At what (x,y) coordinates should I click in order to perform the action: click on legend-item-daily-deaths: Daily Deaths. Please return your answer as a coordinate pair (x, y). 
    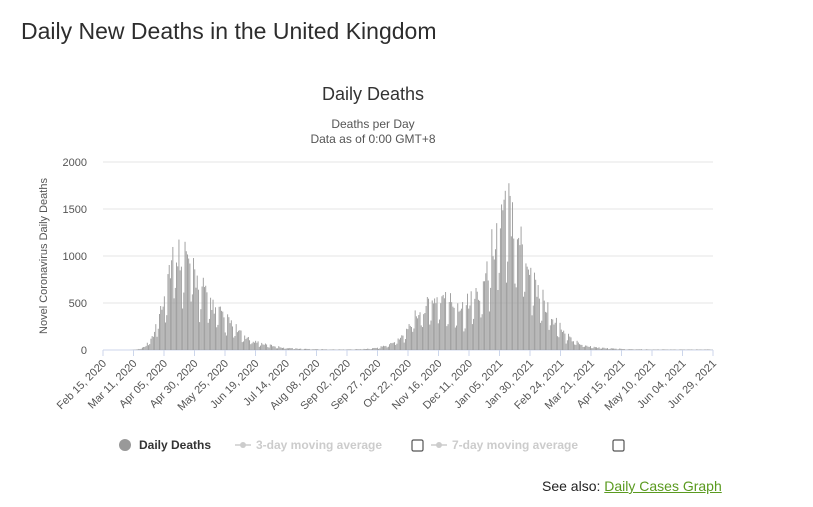
    Looking at the image, I should click on (165, 445).